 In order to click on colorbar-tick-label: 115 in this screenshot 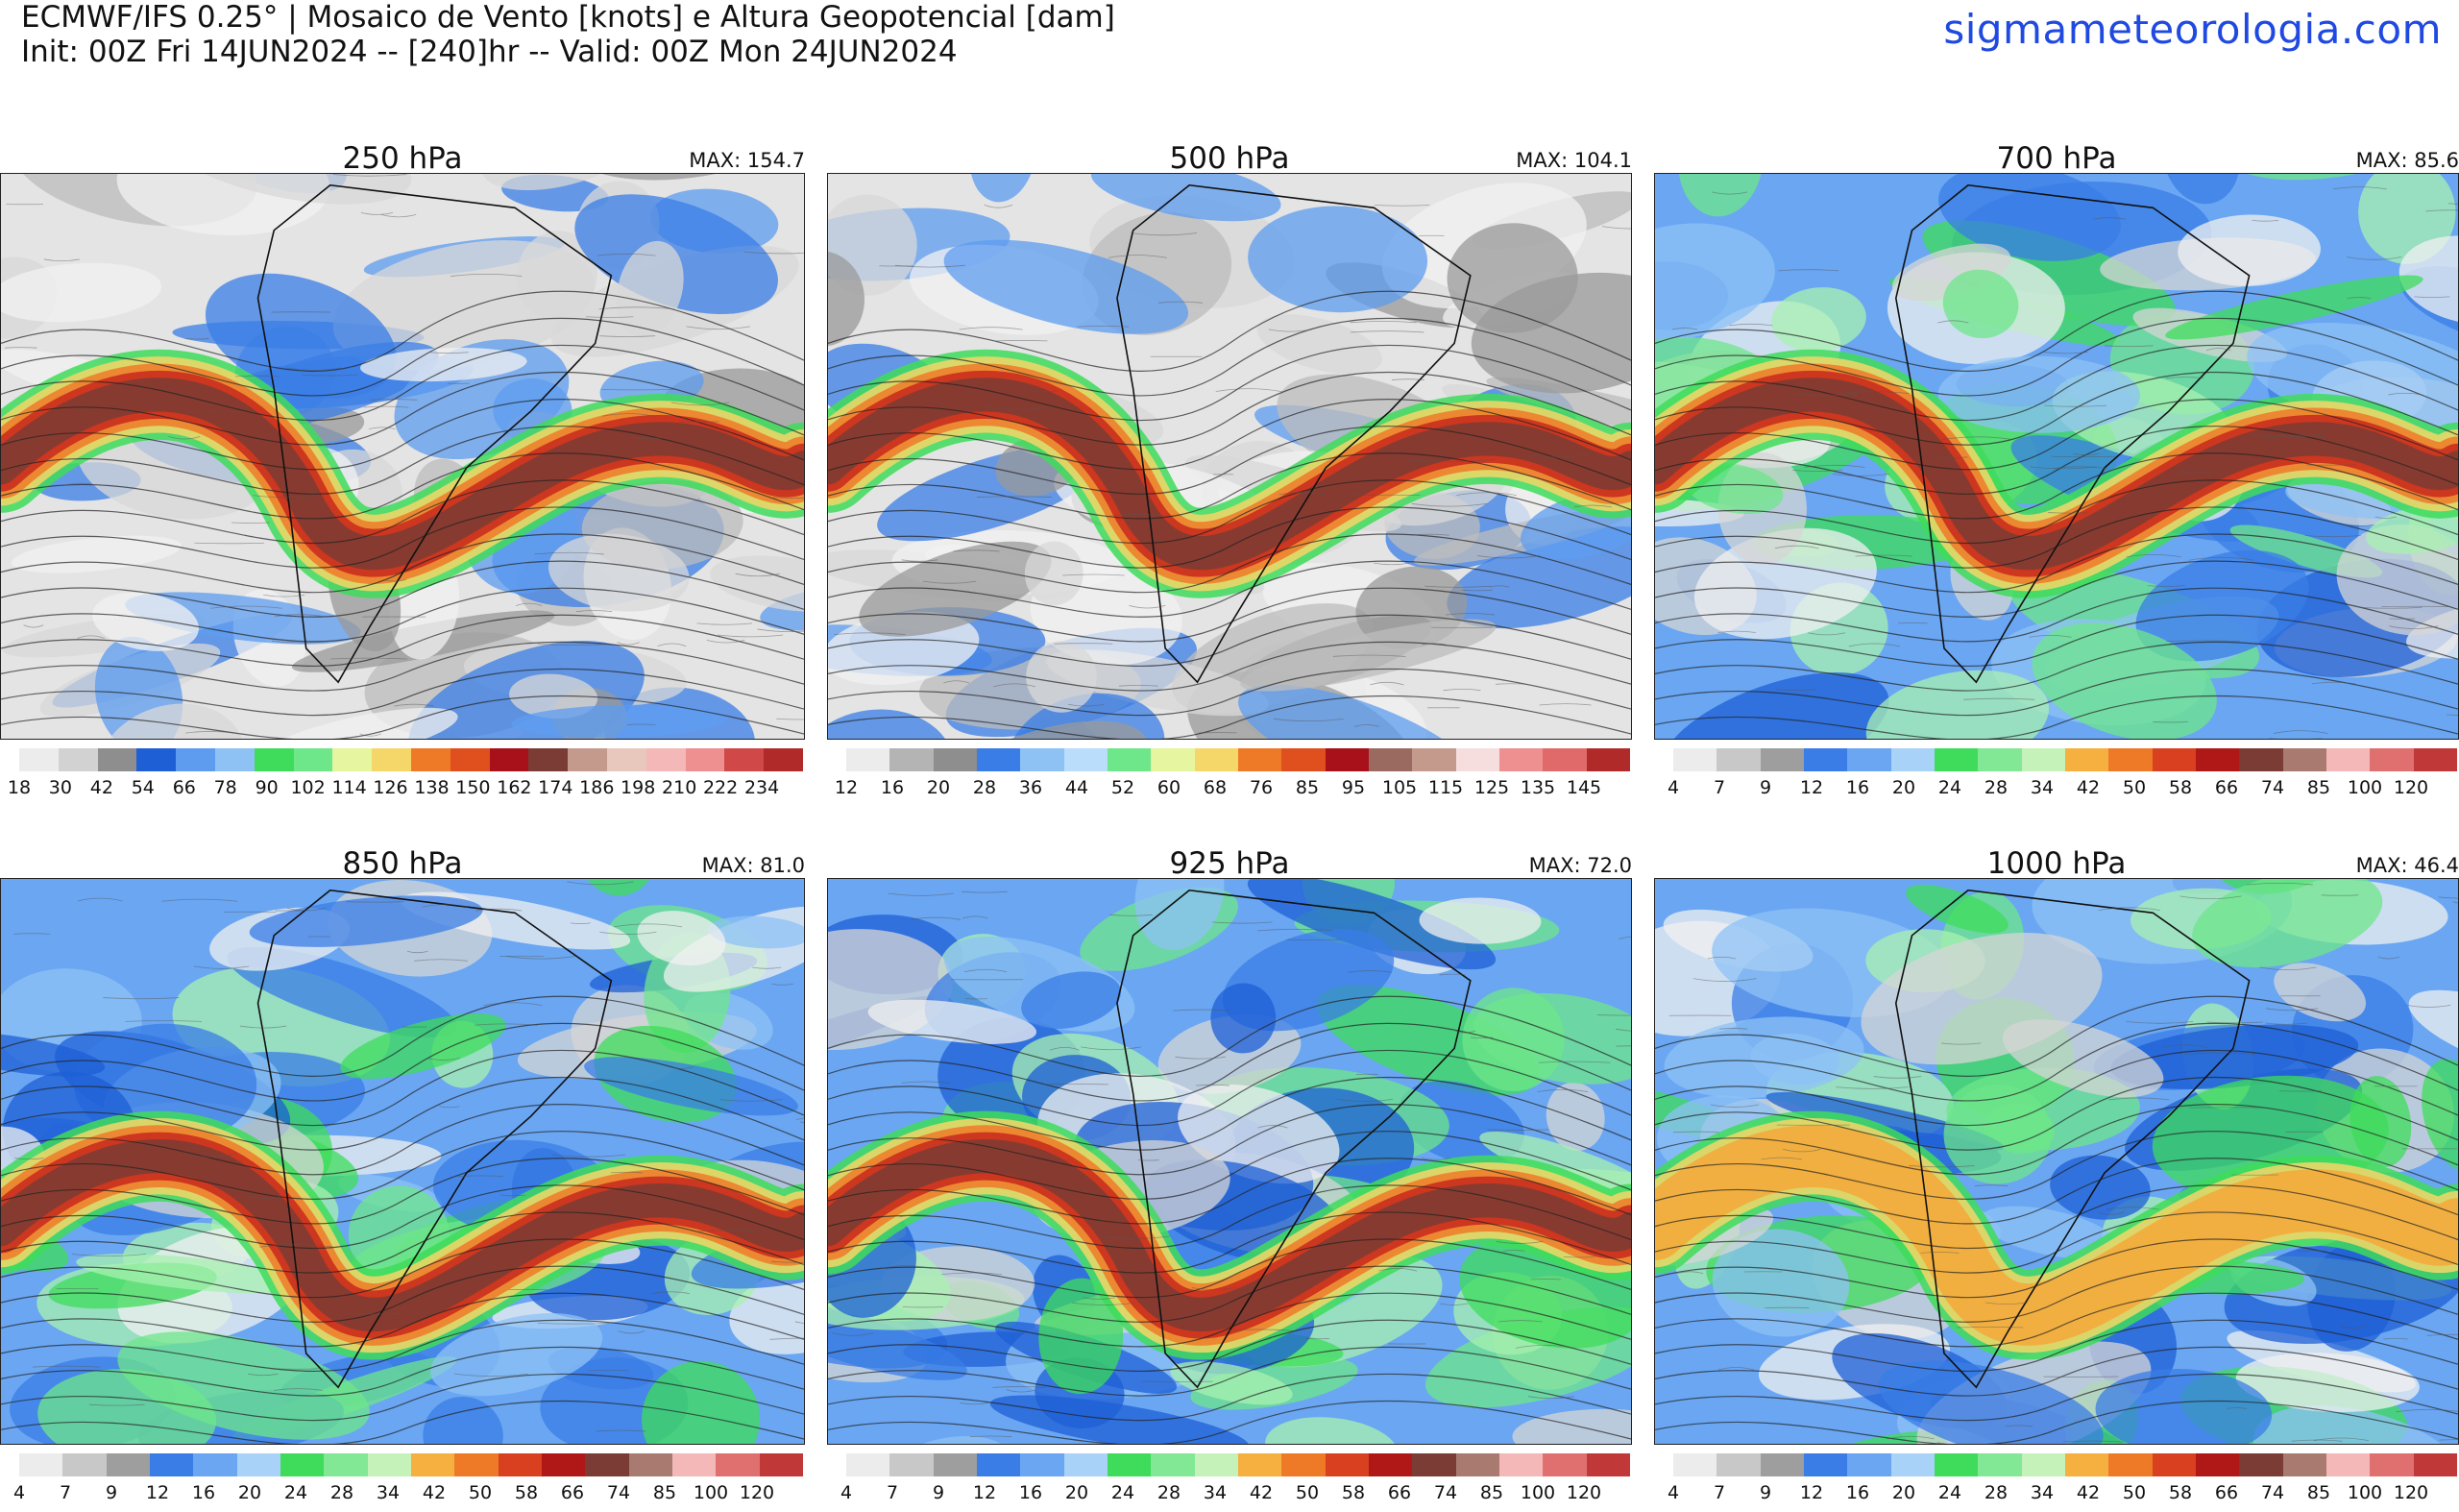, I will do `click(1445, 787)`.